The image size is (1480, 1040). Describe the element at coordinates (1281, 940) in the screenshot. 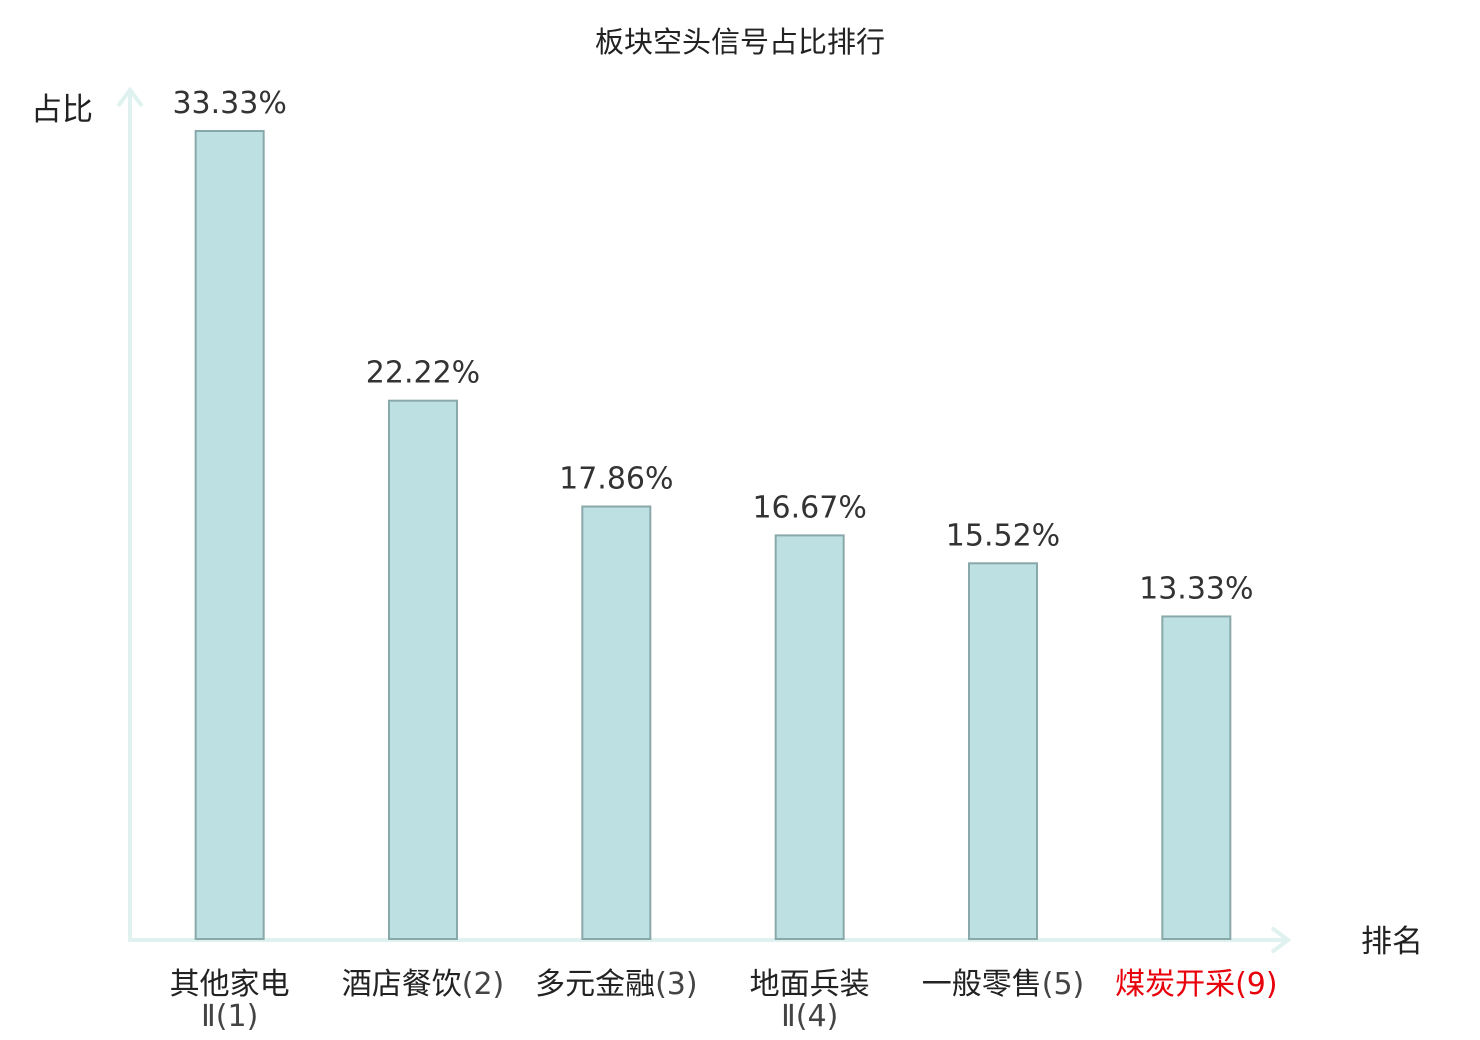

I see `x-axis-arrow` at that location.